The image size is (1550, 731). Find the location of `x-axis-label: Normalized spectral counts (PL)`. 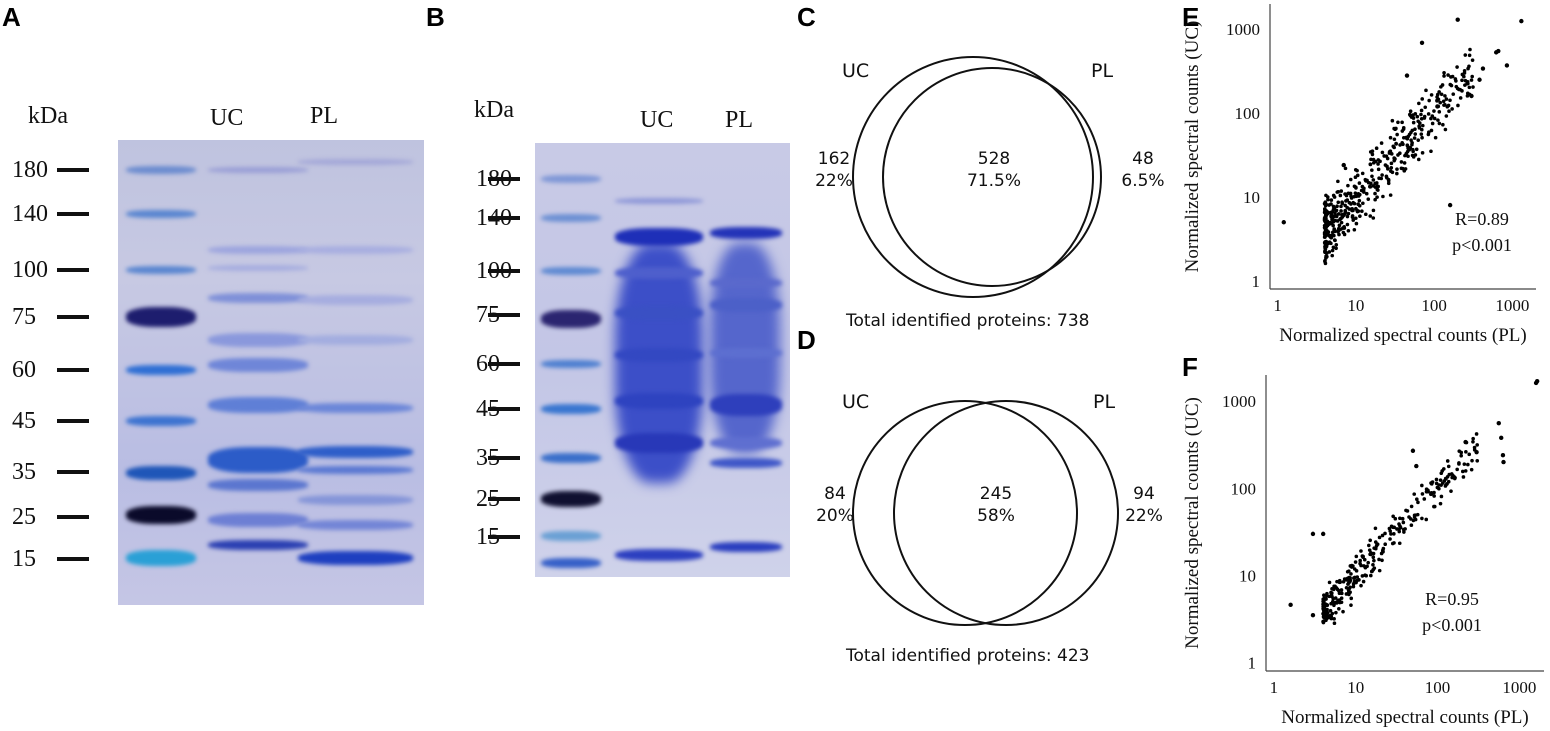

x-axis-label: Normalized spectral counts (PL) is located at coordinates (1404, 717).